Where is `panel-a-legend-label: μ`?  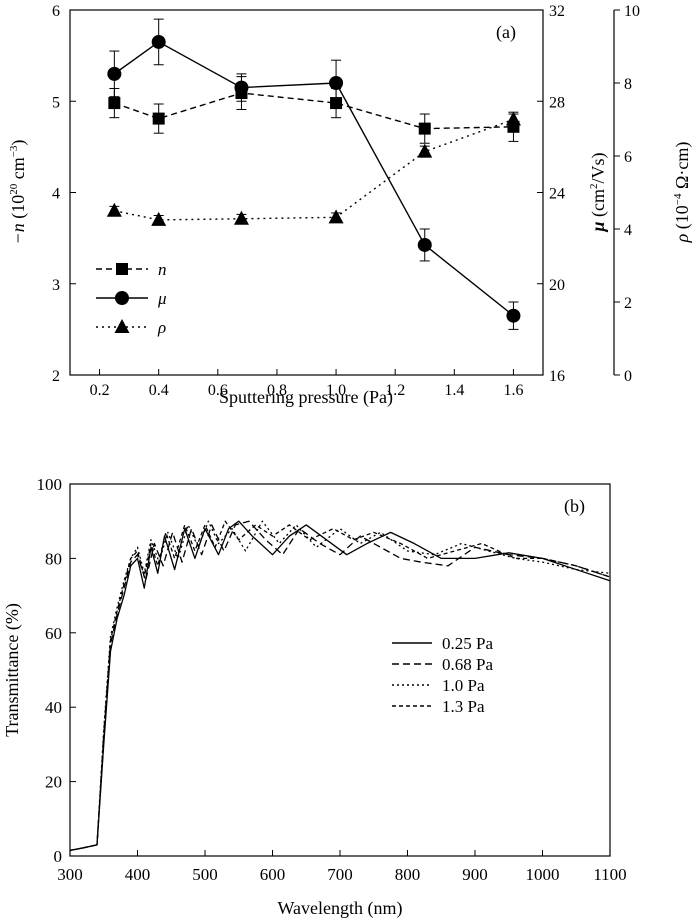
panel-a-legend-label: μ is located at coordinates (162, 298).